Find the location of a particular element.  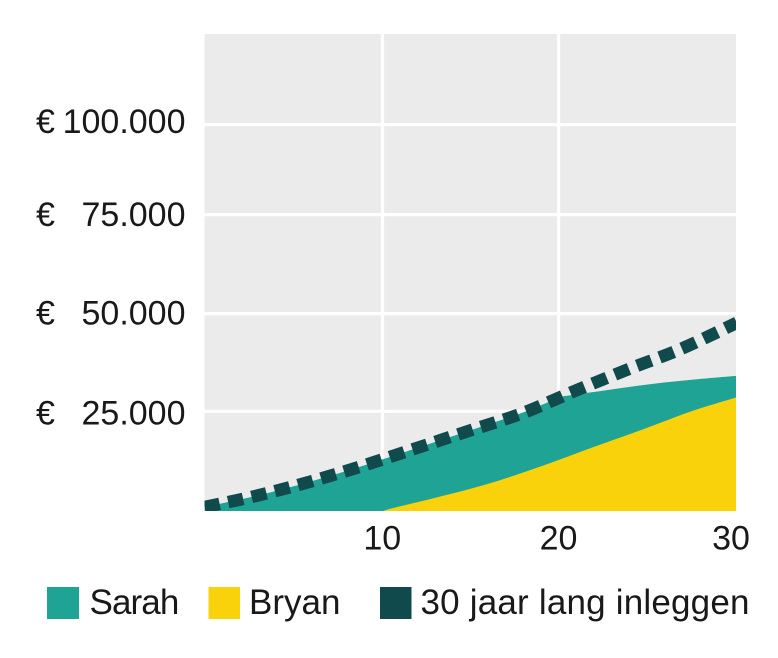

svg-text: 30 jaar lang inleggen is located at coordinates (585, 602).